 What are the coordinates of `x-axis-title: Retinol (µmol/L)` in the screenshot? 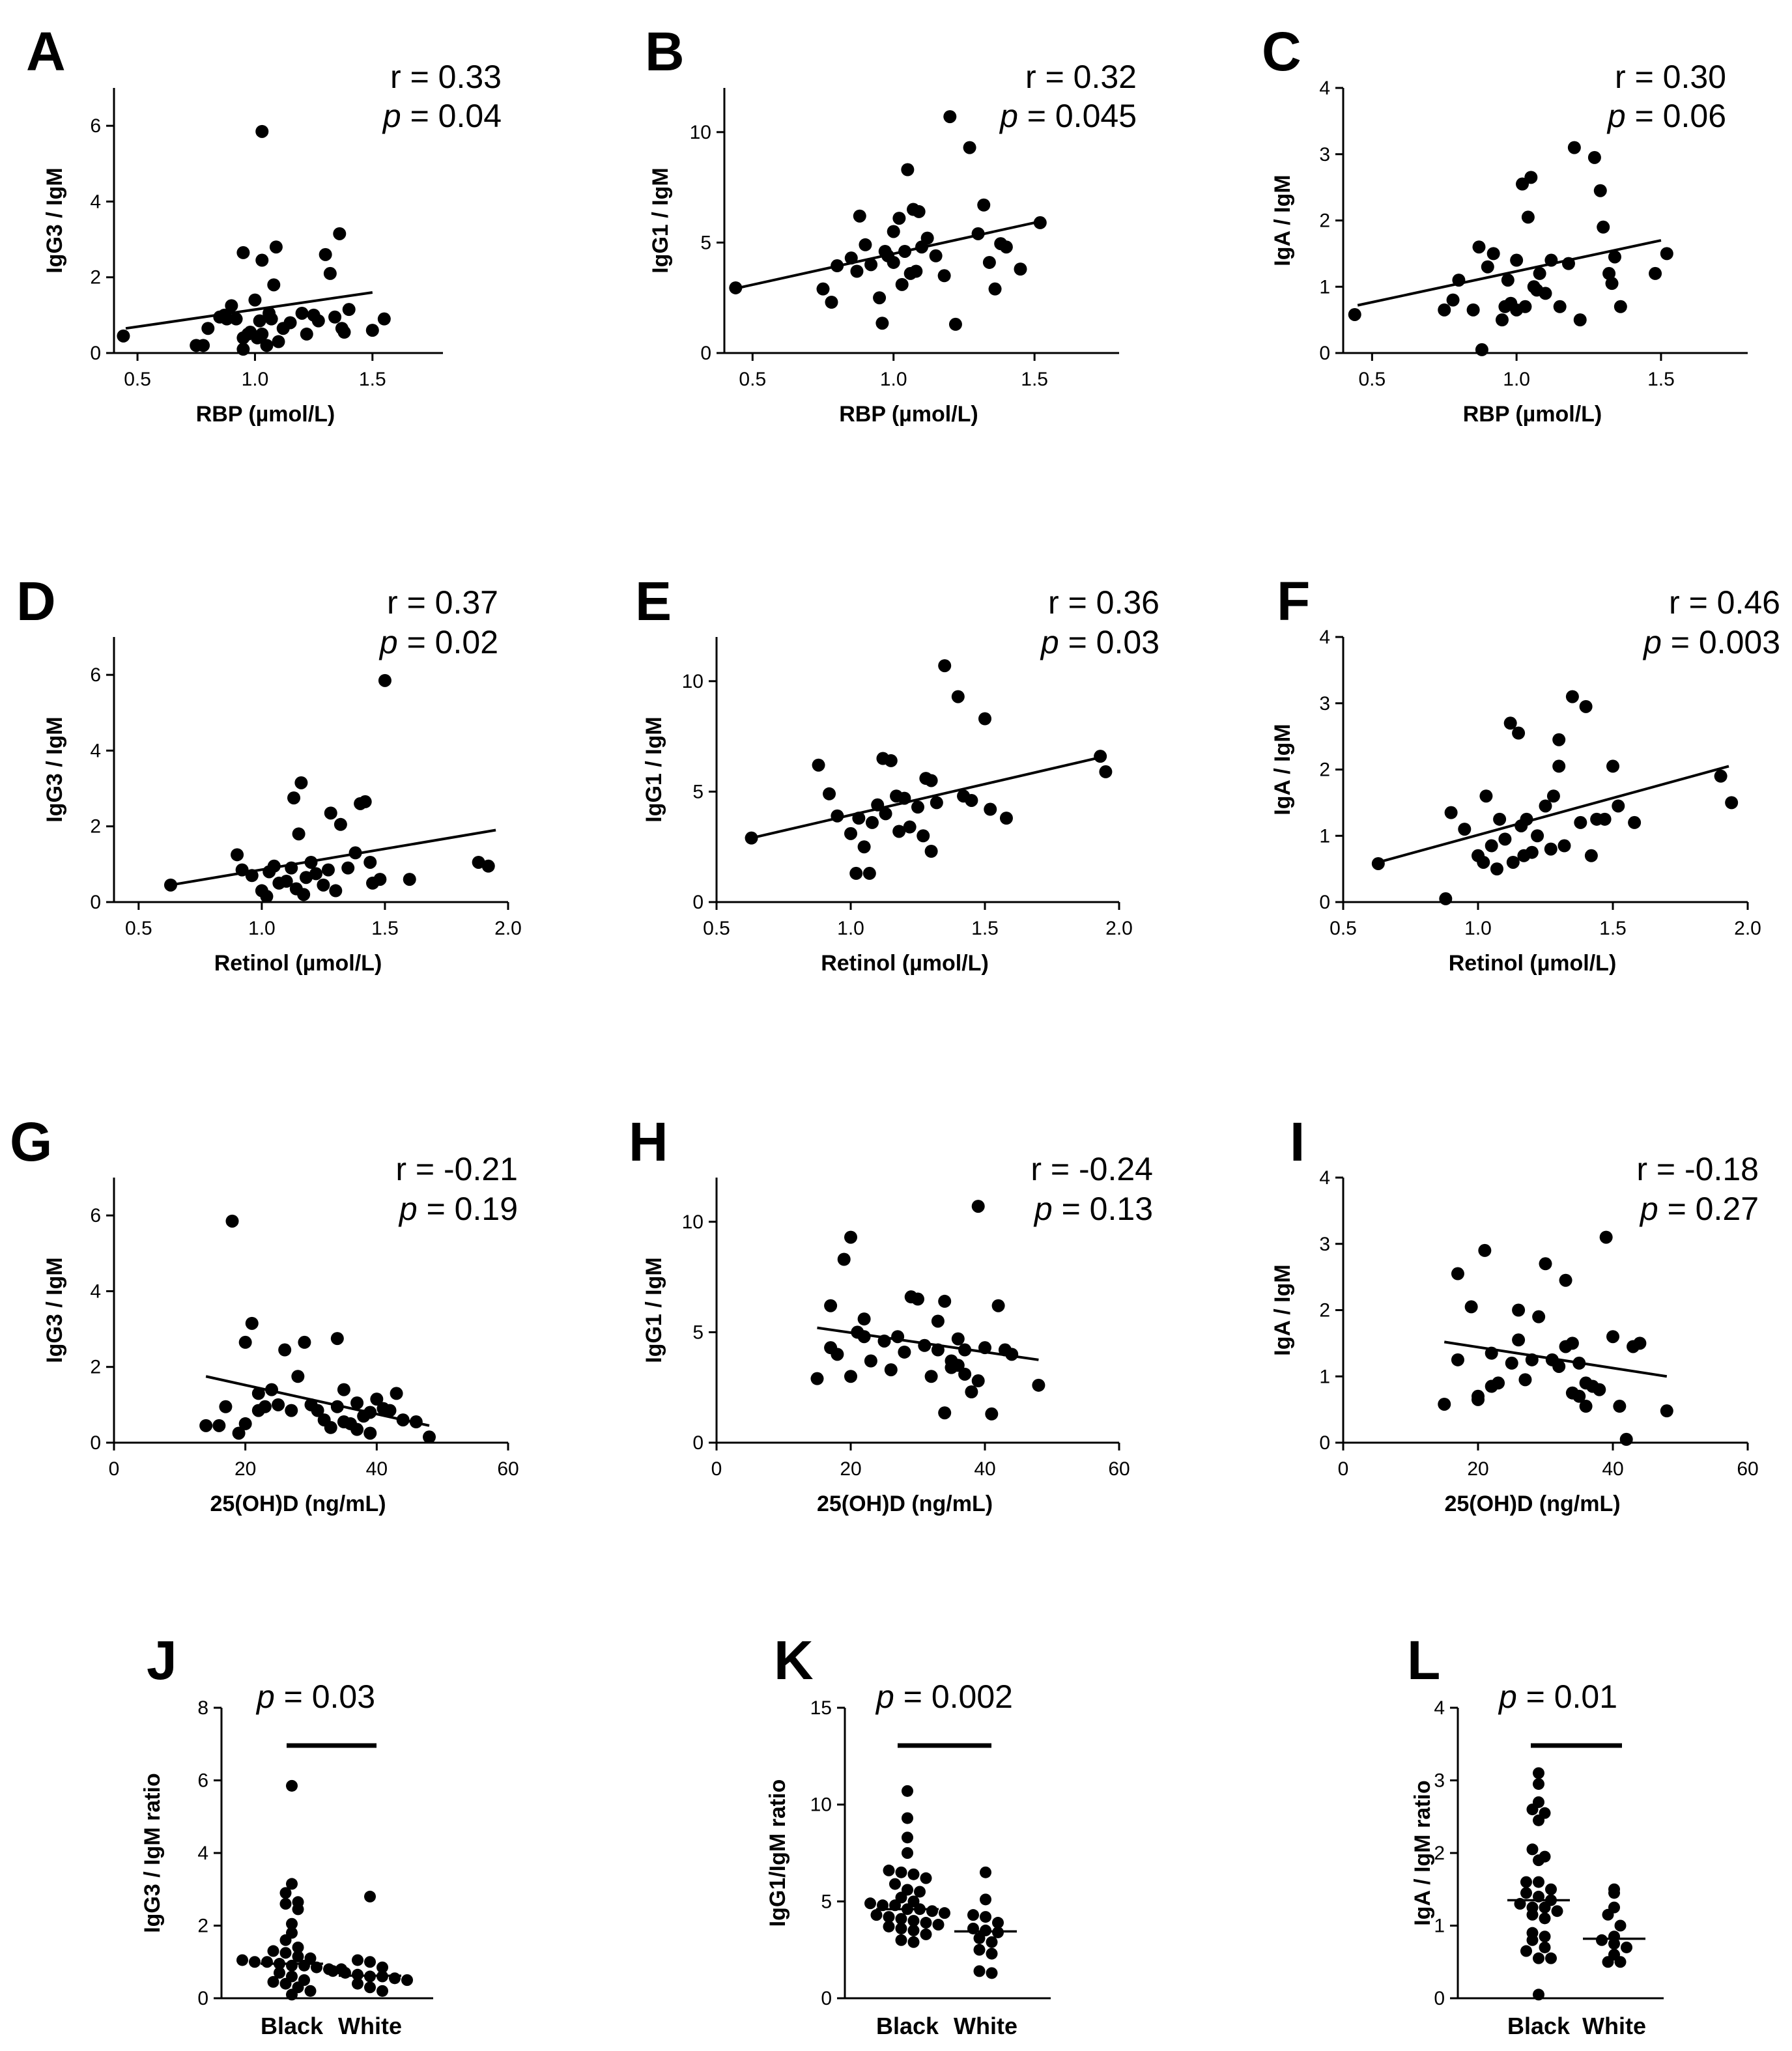 It's located at (905, 963).